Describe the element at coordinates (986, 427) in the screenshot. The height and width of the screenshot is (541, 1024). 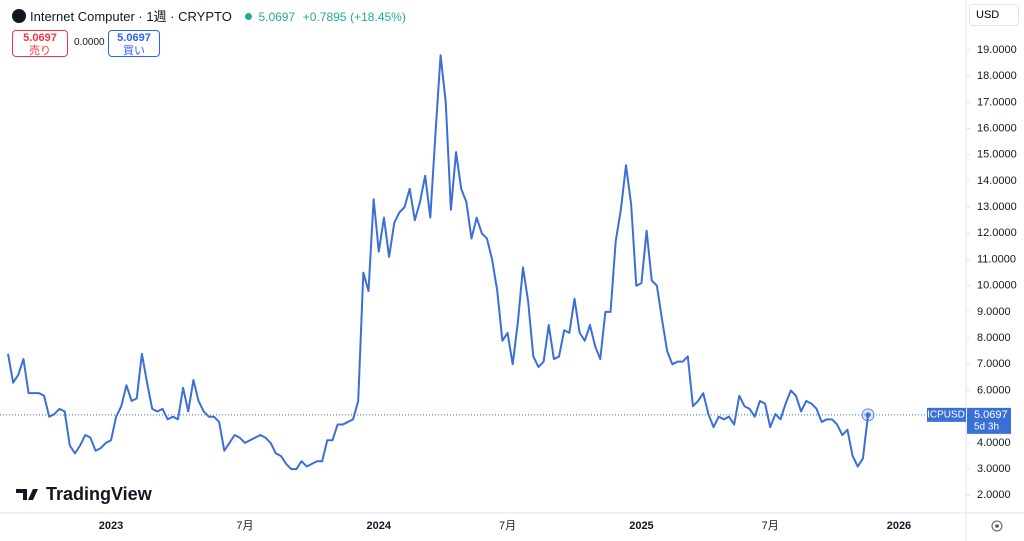
I see `countdown-text: 5d 3h` at that location.